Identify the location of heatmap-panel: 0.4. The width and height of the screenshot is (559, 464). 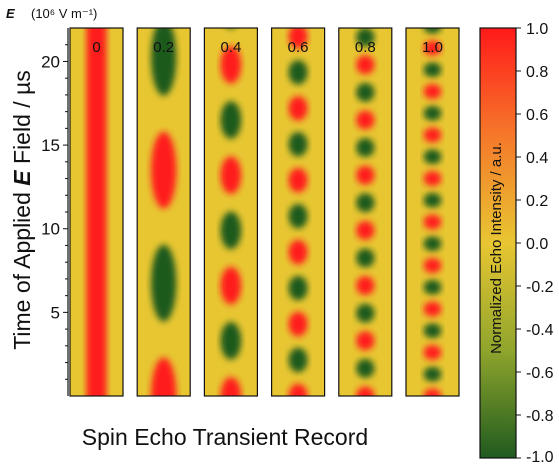
(230, 212).